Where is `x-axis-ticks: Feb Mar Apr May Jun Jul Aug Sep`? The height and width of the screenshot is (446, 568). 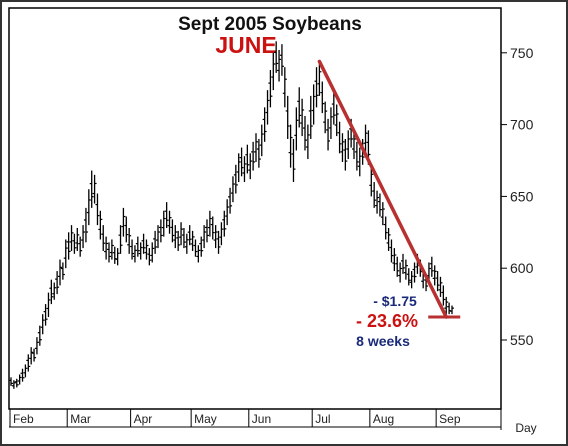 x-axis-ticks: Feb Mar Apr May Jun Jul Aug Sep is located at coordinates (235, 418).